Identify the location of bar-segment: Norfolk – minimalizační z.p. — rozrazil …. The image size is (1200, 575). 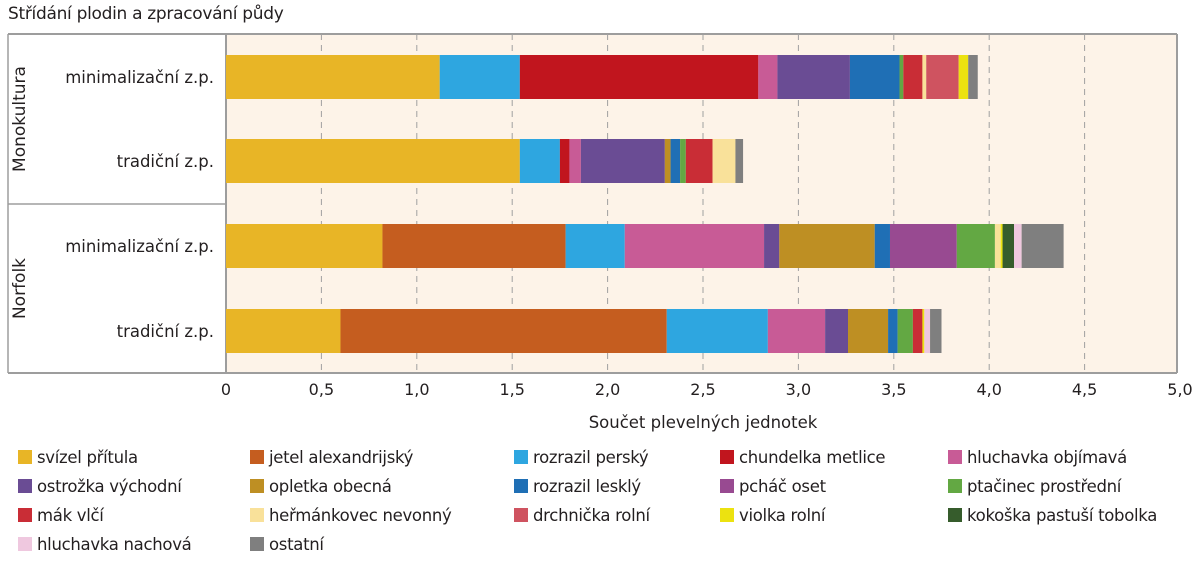
(595, 246).